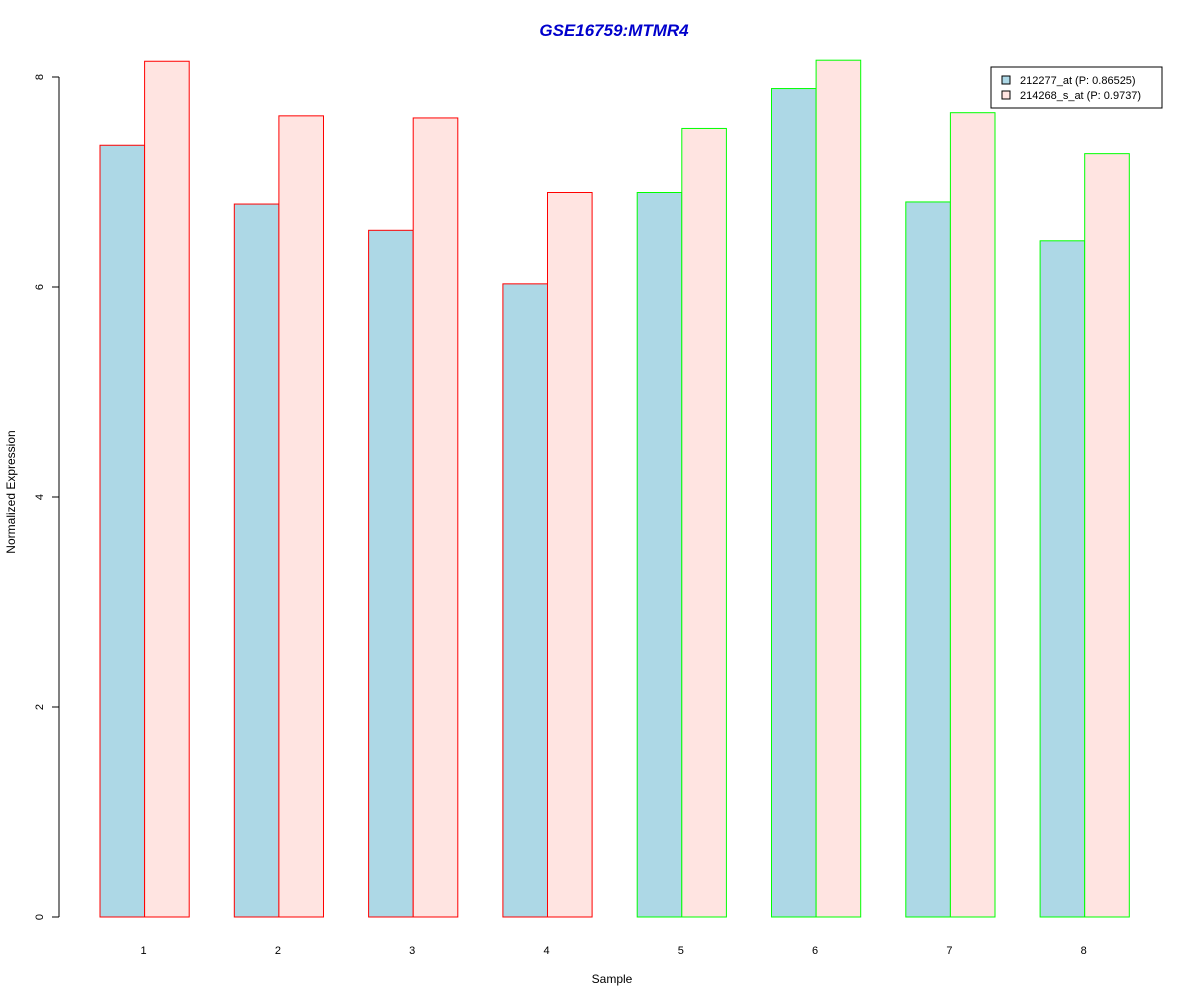  Describe the element at coordinates (40, 287) in the screenshot. I see `y-tick-label: 6` at that location.